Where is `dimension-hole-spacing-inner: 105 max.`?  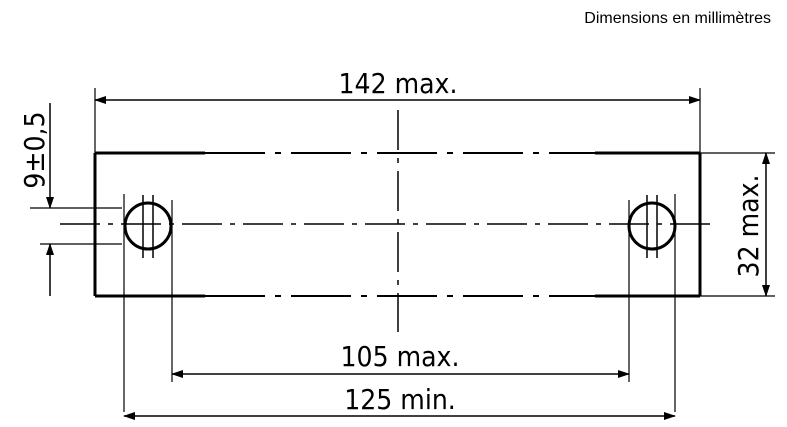 dimension-hole-spacing-inner: 105 max. is located at coordinates (400, 359).